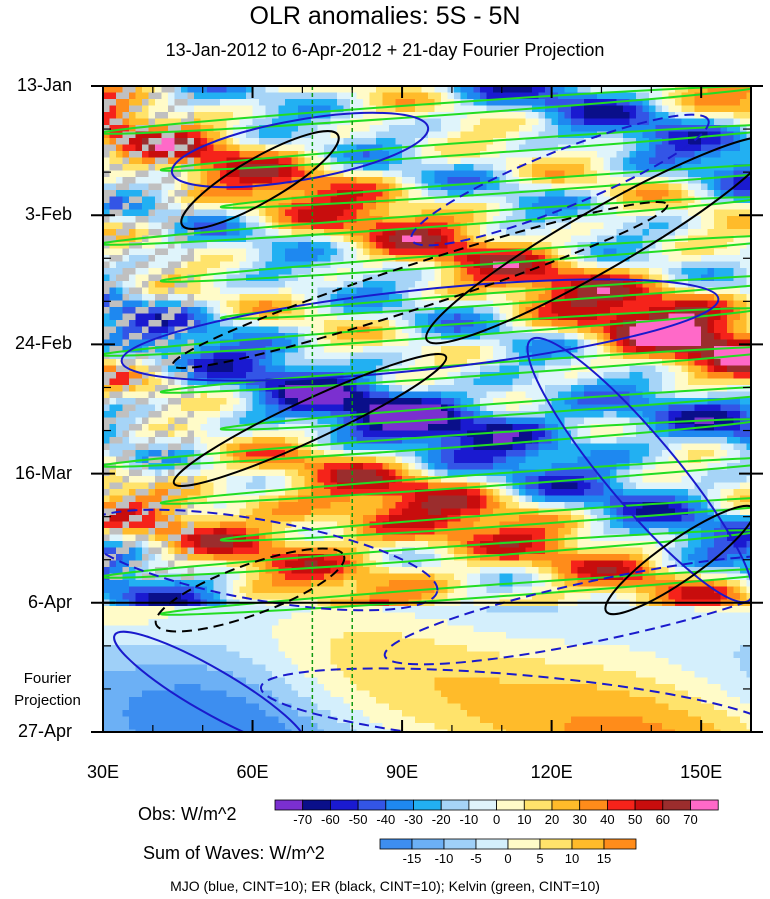  I want to click on obs-colorbar-label-9: 20, so click(552, 819).